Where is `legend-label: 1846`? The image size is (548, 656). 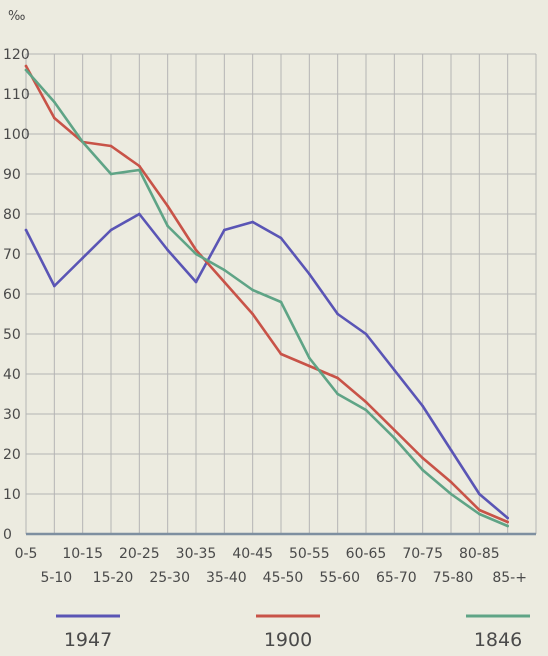 legend-label: 1846 is located at coordinates (498, 640).